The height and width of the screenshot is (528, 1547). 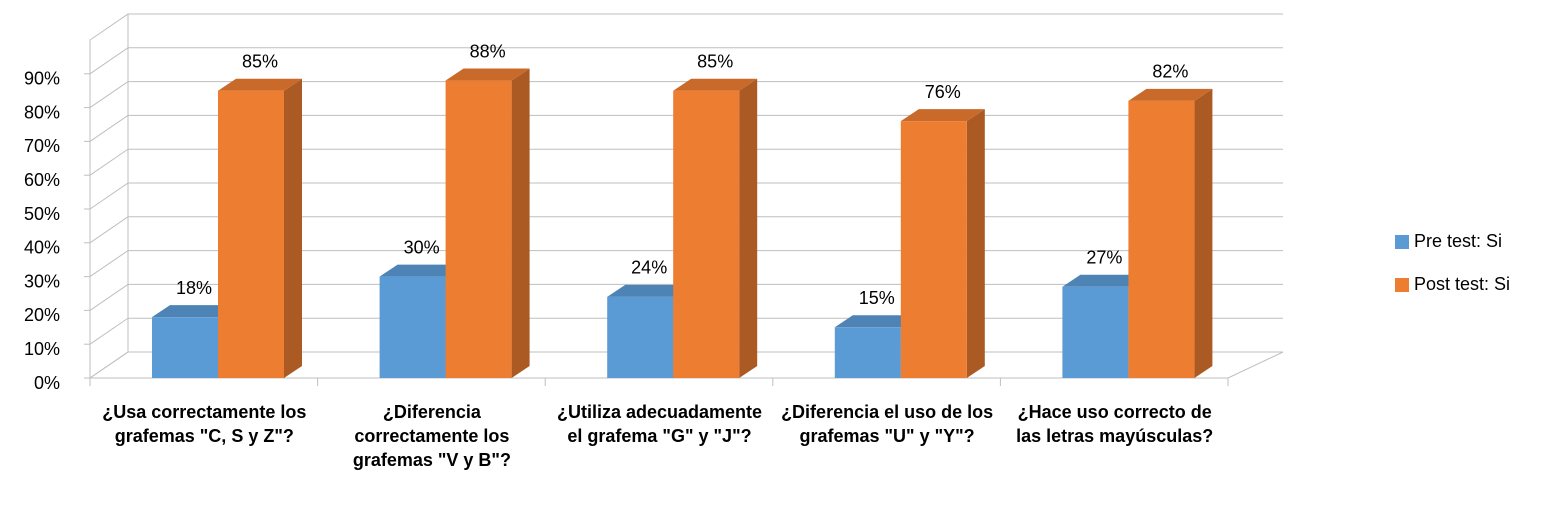 I want to click on data-label: 88%, so click(x=488, y=51).